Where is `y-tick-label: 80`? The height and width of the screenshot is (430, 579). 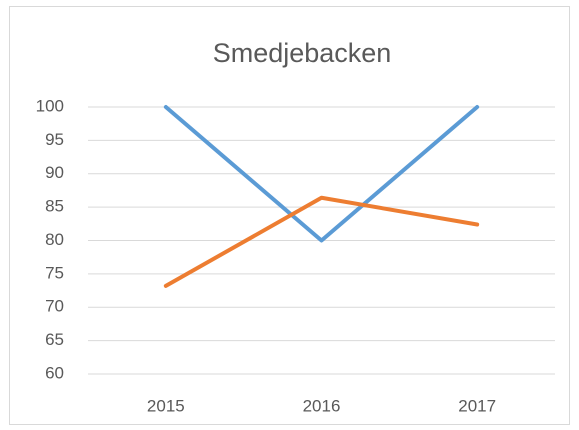 y-tick-label: 80 is located at coordinates (54, 239).